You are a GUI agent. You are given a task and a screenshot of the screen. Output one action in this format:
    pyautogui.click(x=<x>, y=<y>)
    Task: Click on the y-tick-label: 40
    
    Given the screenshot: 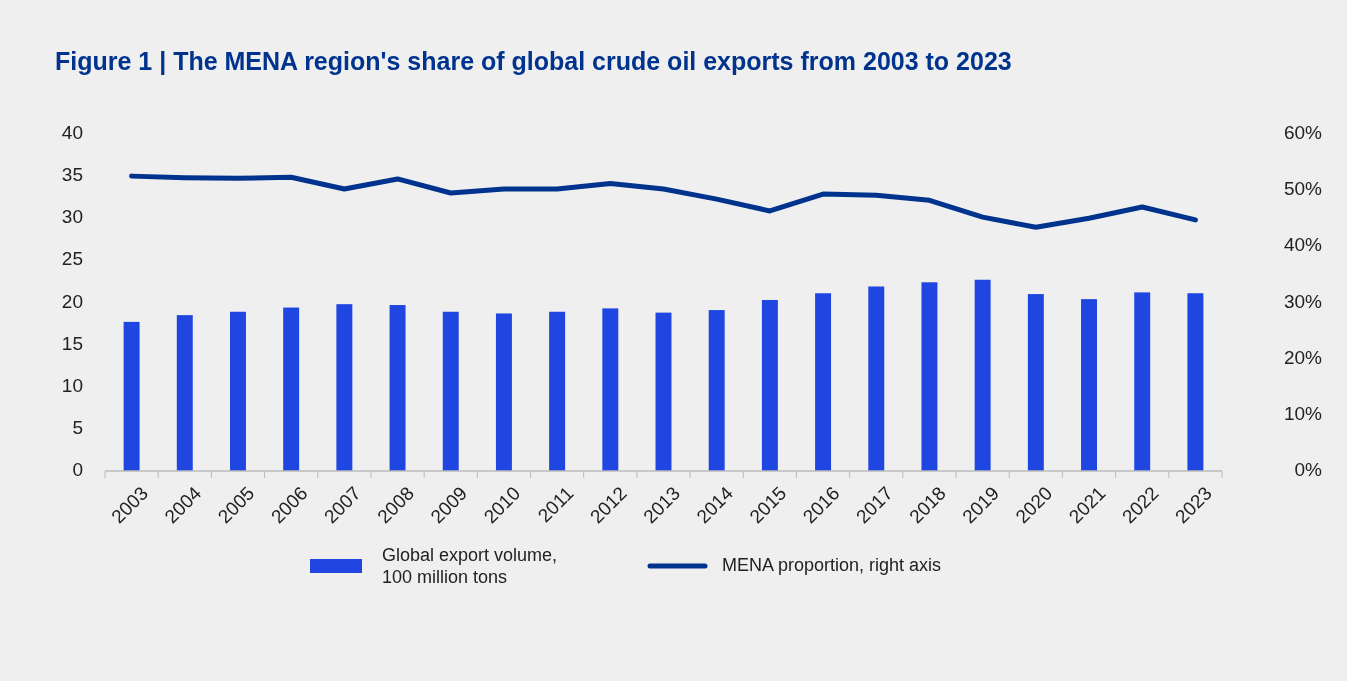 What is the action you would take?
    pyautogui.click(x=72, y=133)
    